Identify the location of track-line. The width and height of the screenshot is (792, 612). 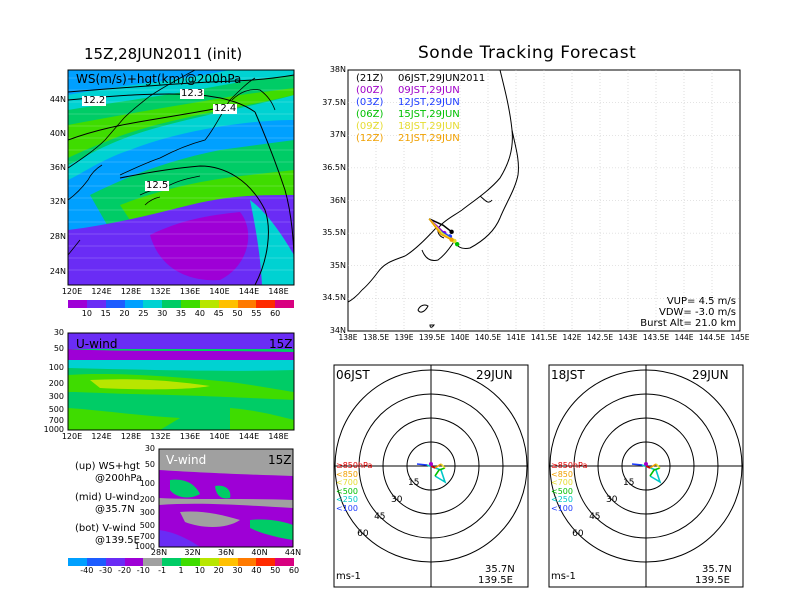
(440, 229).